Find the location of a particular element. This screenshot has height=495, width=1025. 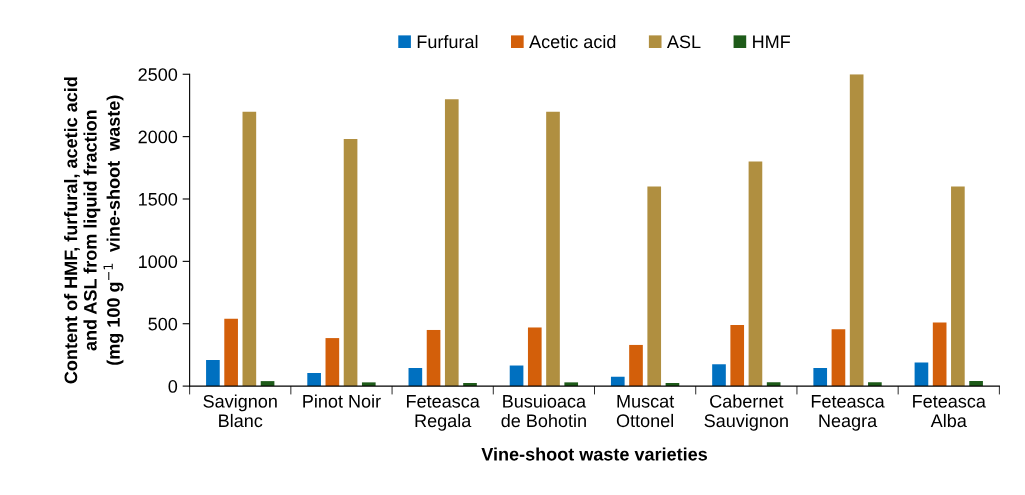

y-tick-label: 2000 is located at coordinates (158, 137).